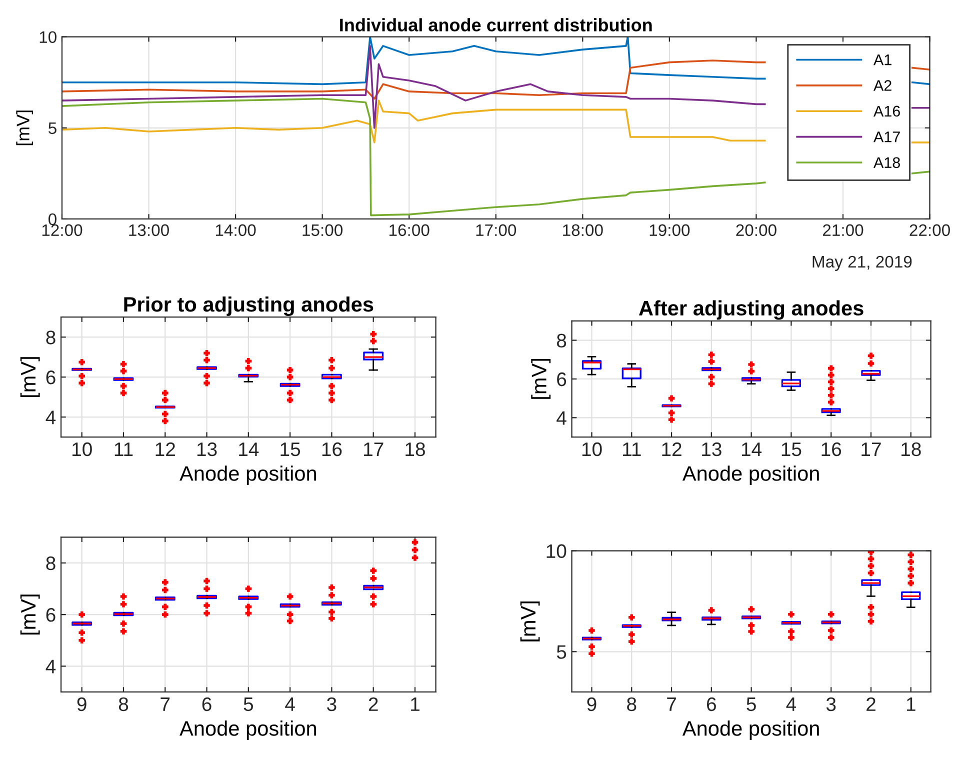 The height and width of the screenshot is (759, 961). What do you see at coordinates (322, 230) in the screenshot?
I see `x-tick-label: 15:00` at bounding box center [322, 230].